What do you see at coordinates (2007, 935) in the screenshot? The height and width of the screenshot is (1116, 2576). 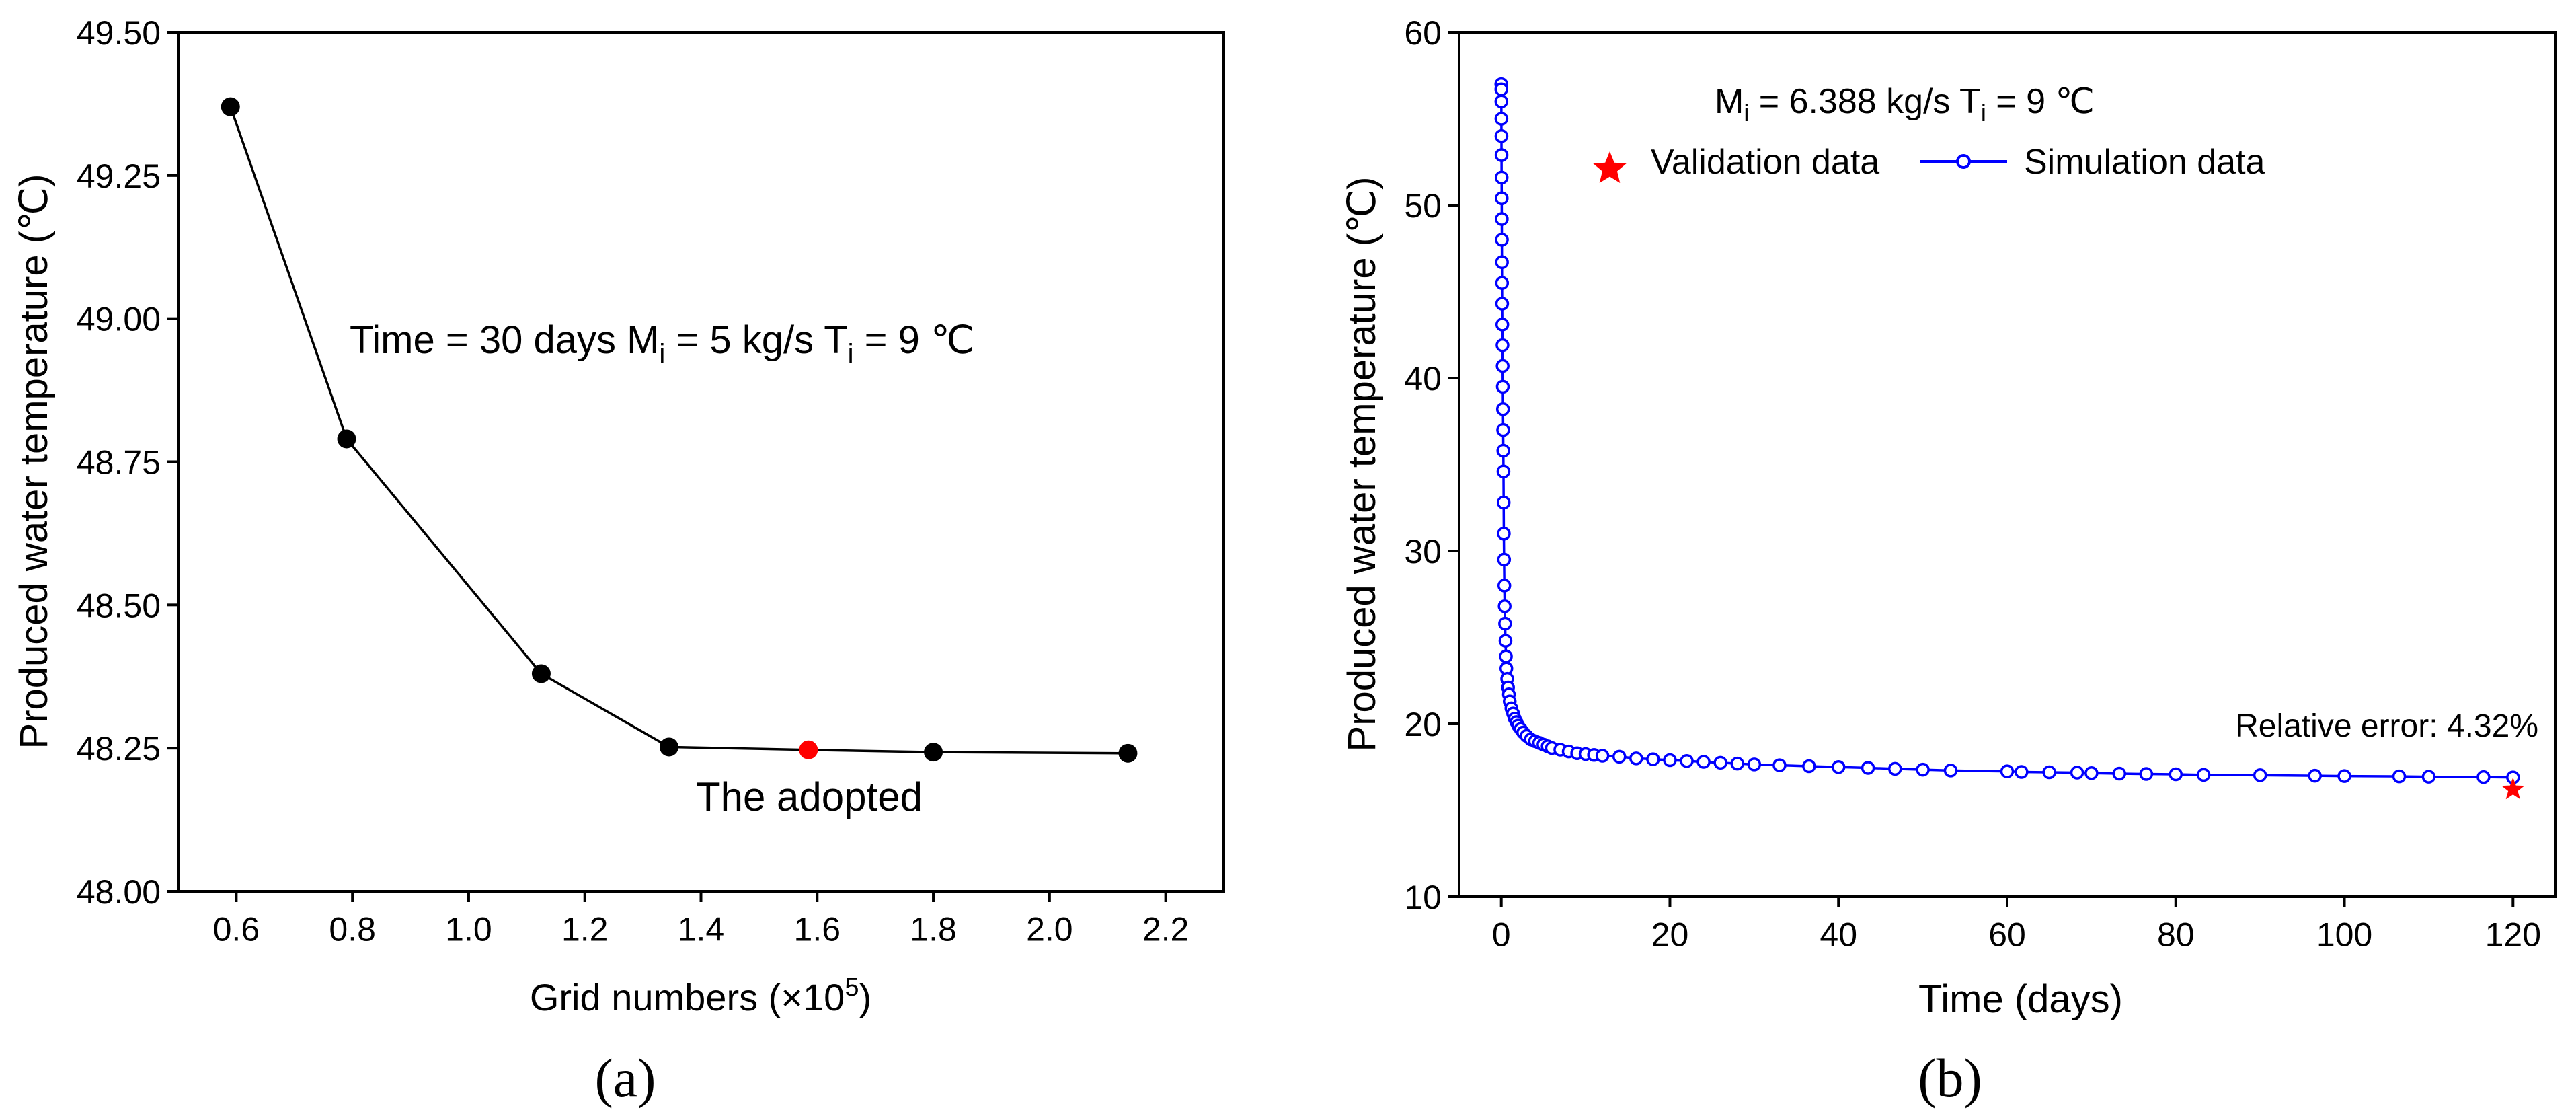 I see `x-tick-label: 60` at bounding box center [2007, 935].